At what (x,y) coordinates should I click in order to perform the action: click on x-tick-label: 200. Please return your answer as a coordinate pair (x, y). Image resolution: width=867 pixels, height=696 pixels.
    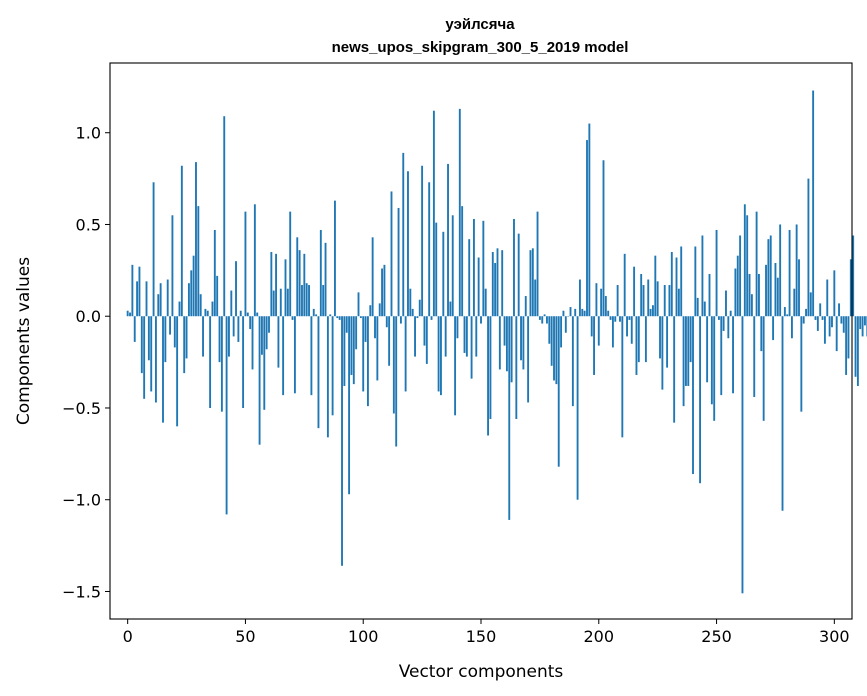
    Looking at the image, I should click on (599, 636).